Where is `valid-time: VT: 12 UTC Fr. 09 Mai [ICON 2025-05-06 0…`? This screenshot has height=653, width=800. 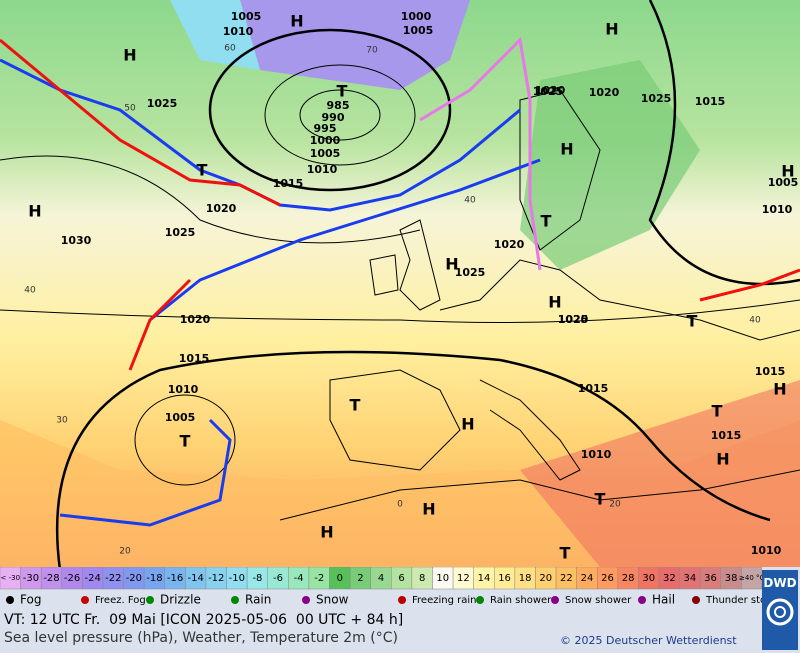
valid-time: VT: 12 UTC Fr. 09 Mai [ICON 2025-05-06 0… is located at coordinates (204, 620).